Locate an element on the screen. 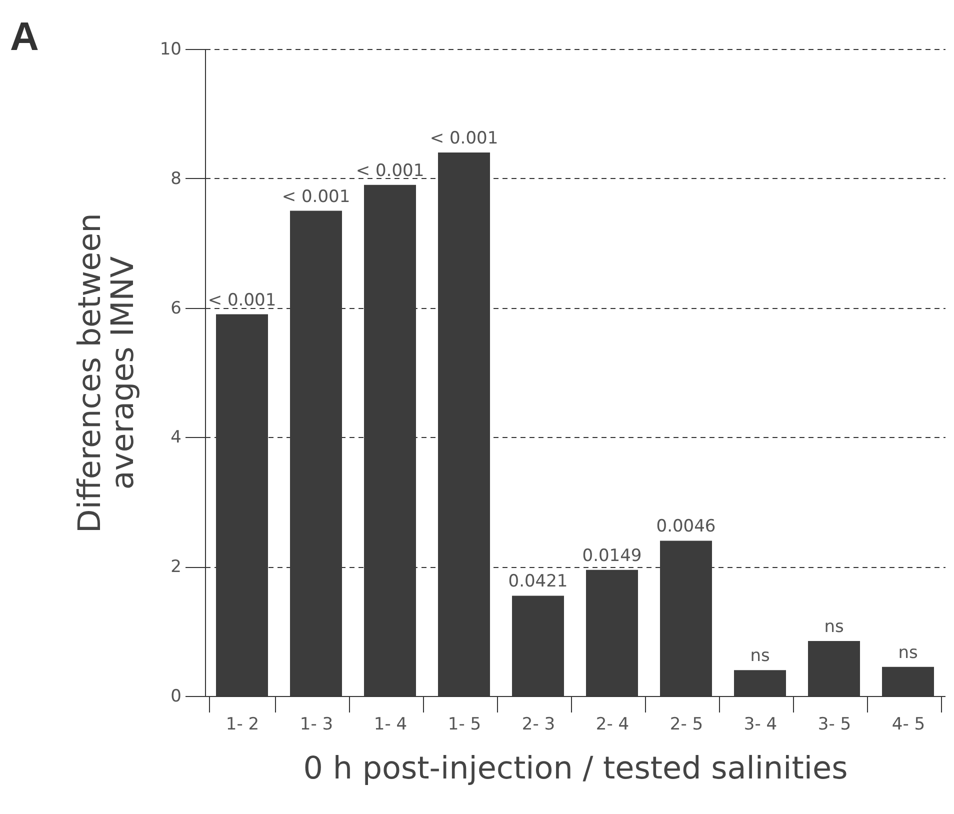 The height and width of the screenshot is (814, 954). y-axis-title: Differences between averages IMNV is located at coordinates (106, 373).